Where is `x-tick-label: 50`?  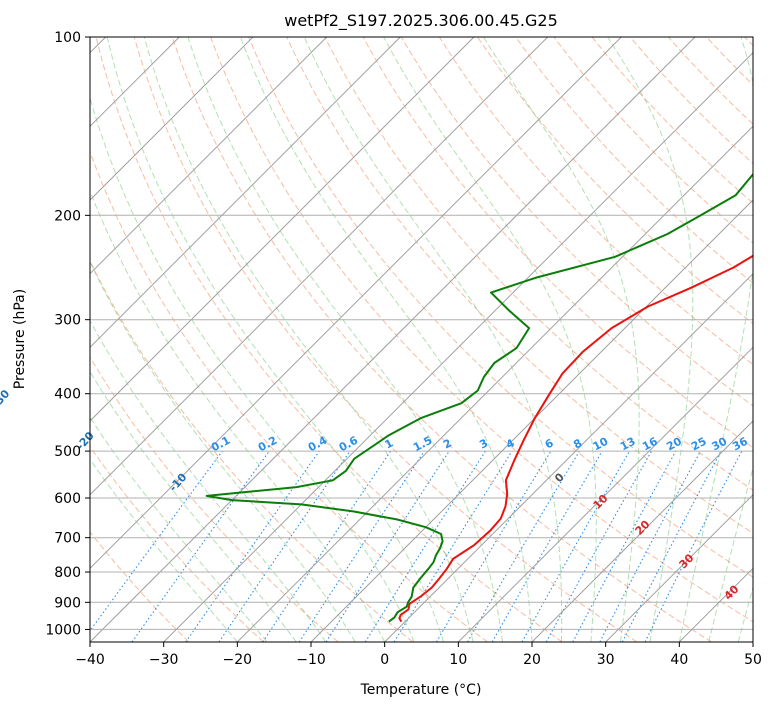 x-tick-label: 50 is located at coordinates (753, 660).